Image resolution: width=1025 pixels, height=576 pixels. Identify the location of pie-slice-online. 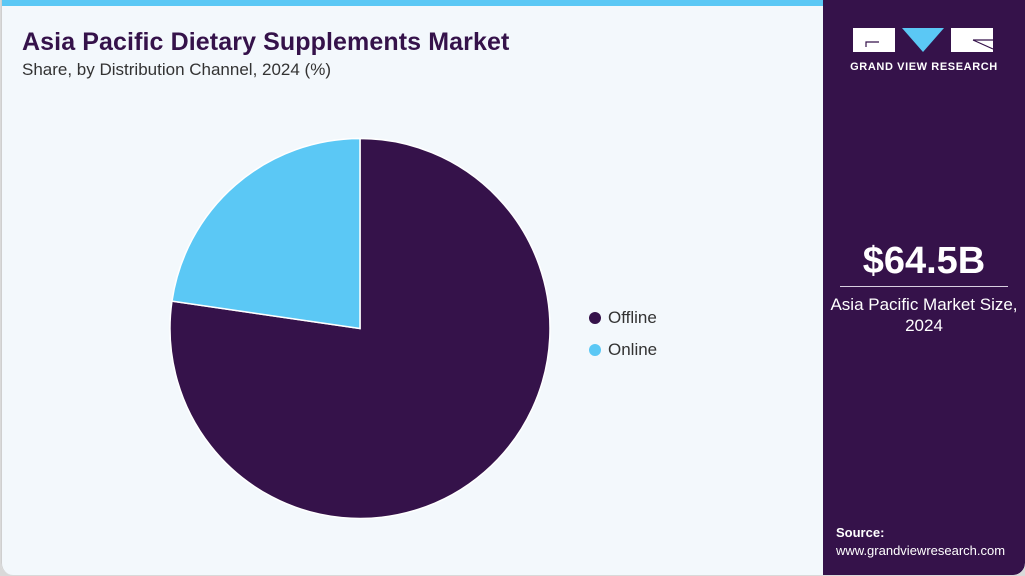
(266, 233).